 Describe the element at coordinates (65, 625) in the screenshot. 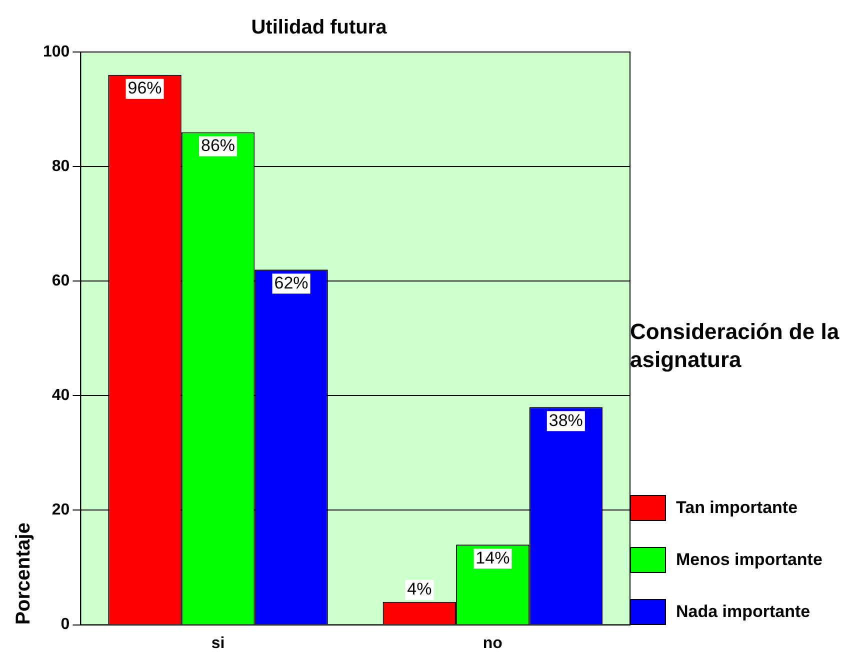

I see `y-tick-label: 0` at that location.